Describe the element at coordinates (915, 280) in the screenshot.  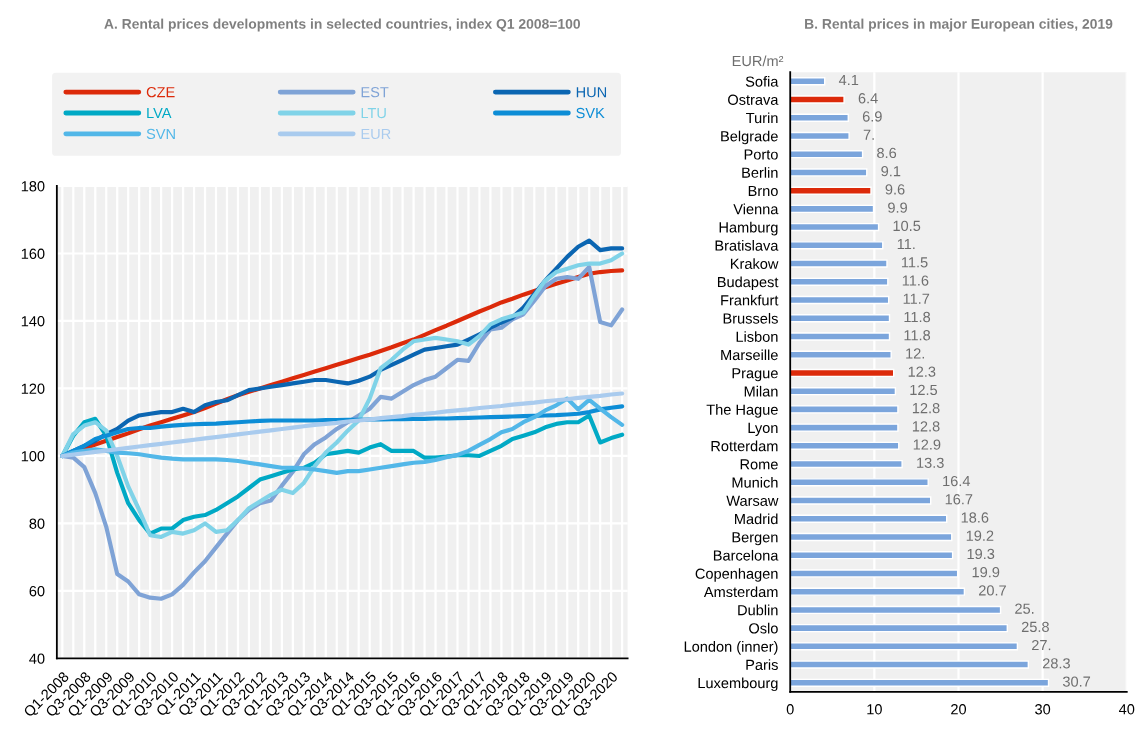
I see `data-label: 11.6` at that location.